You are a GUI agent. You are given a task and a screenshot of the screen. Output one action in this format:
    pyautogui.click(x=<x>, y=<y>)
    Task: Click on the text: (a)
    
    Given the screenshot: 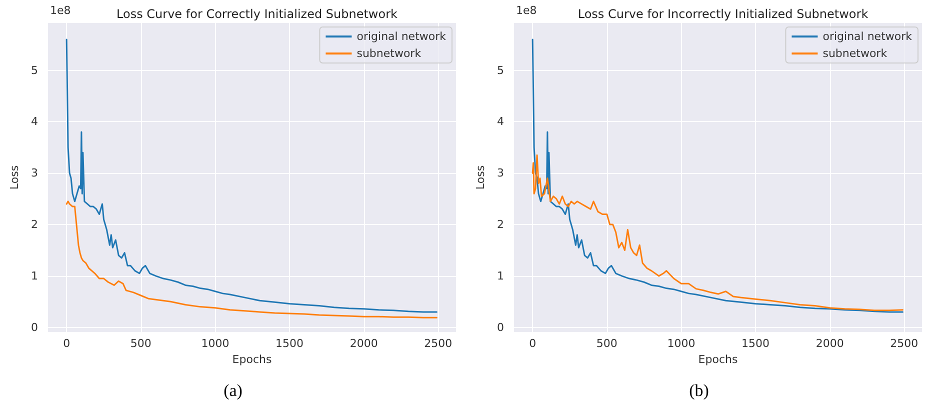 What is the action you would take?
    pyautogui.click(x=233, y=390)
    